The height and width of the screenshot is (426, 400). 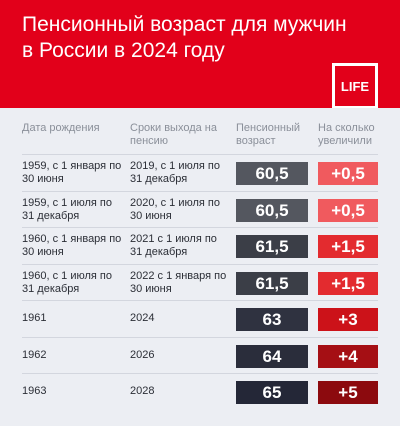 What do you see at coordinates (142, 318) in the screenshot?
I see `retirement-period-cell: 2024` at bounding box center [142, 318].